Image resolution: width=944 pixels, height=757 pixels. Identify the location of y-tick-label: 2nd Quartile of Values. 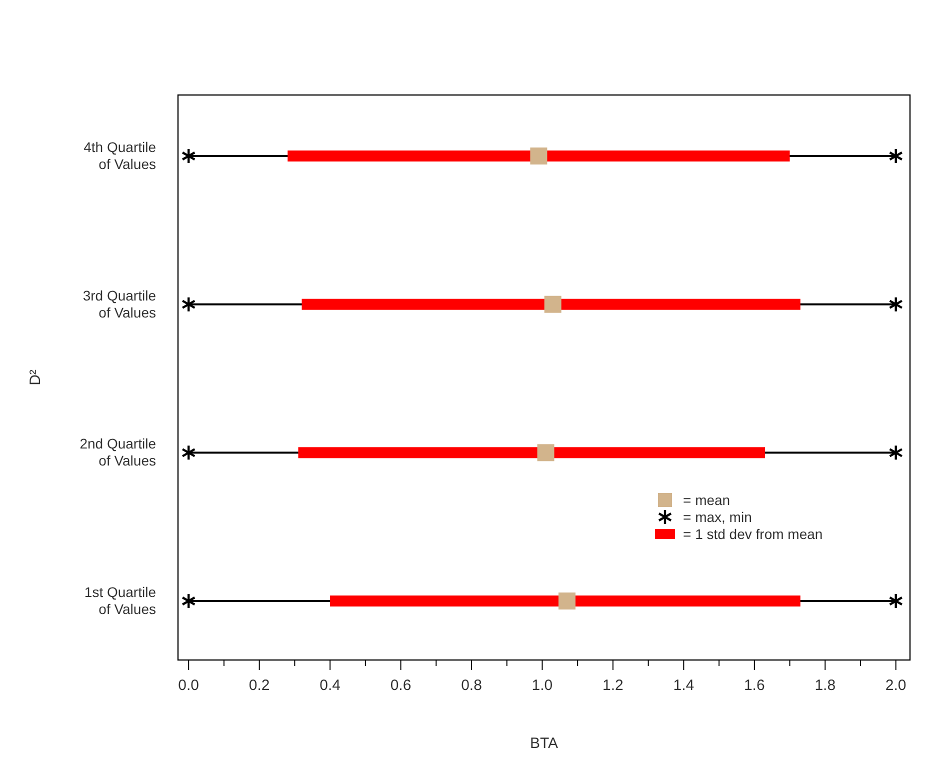
(118, 452).